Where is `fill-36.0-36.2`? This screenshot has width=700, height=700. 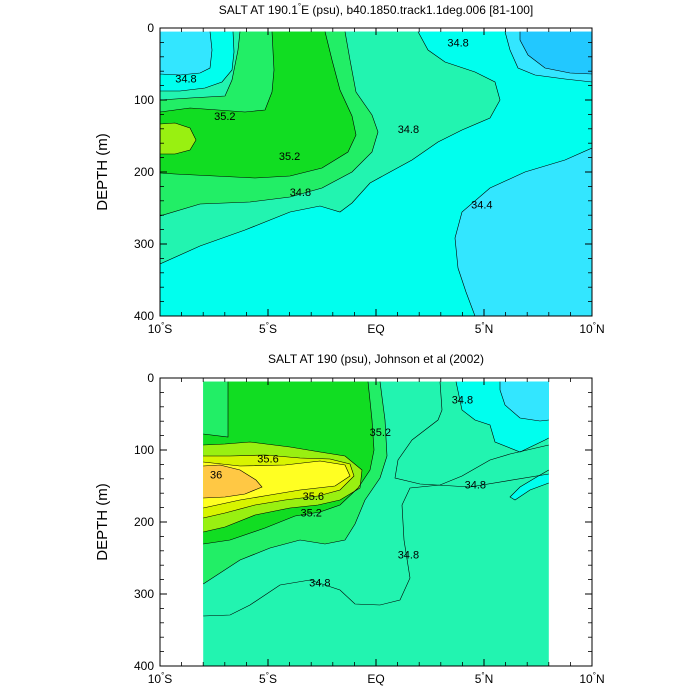 fill-36.0-36.2 is located at coordinates (232, 481).